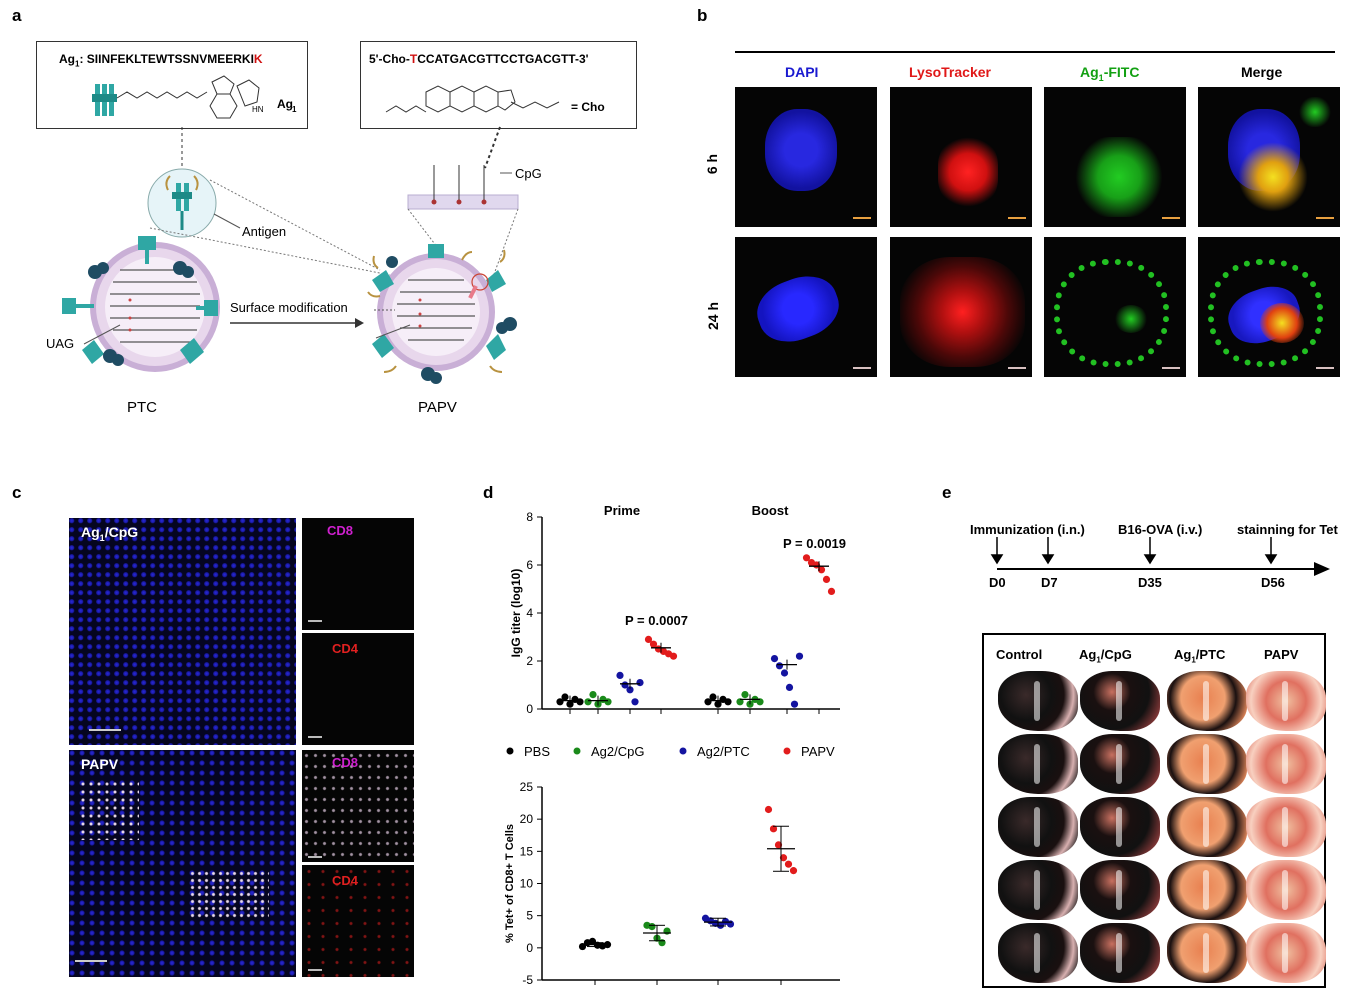 This screenshot has width=1361, height=1005. What do you see at coordinates (1110, 73) in the screenshot?
I see `ag1-fitc-column-label: Ag1-FITC` at bounding box center [1110, 73].